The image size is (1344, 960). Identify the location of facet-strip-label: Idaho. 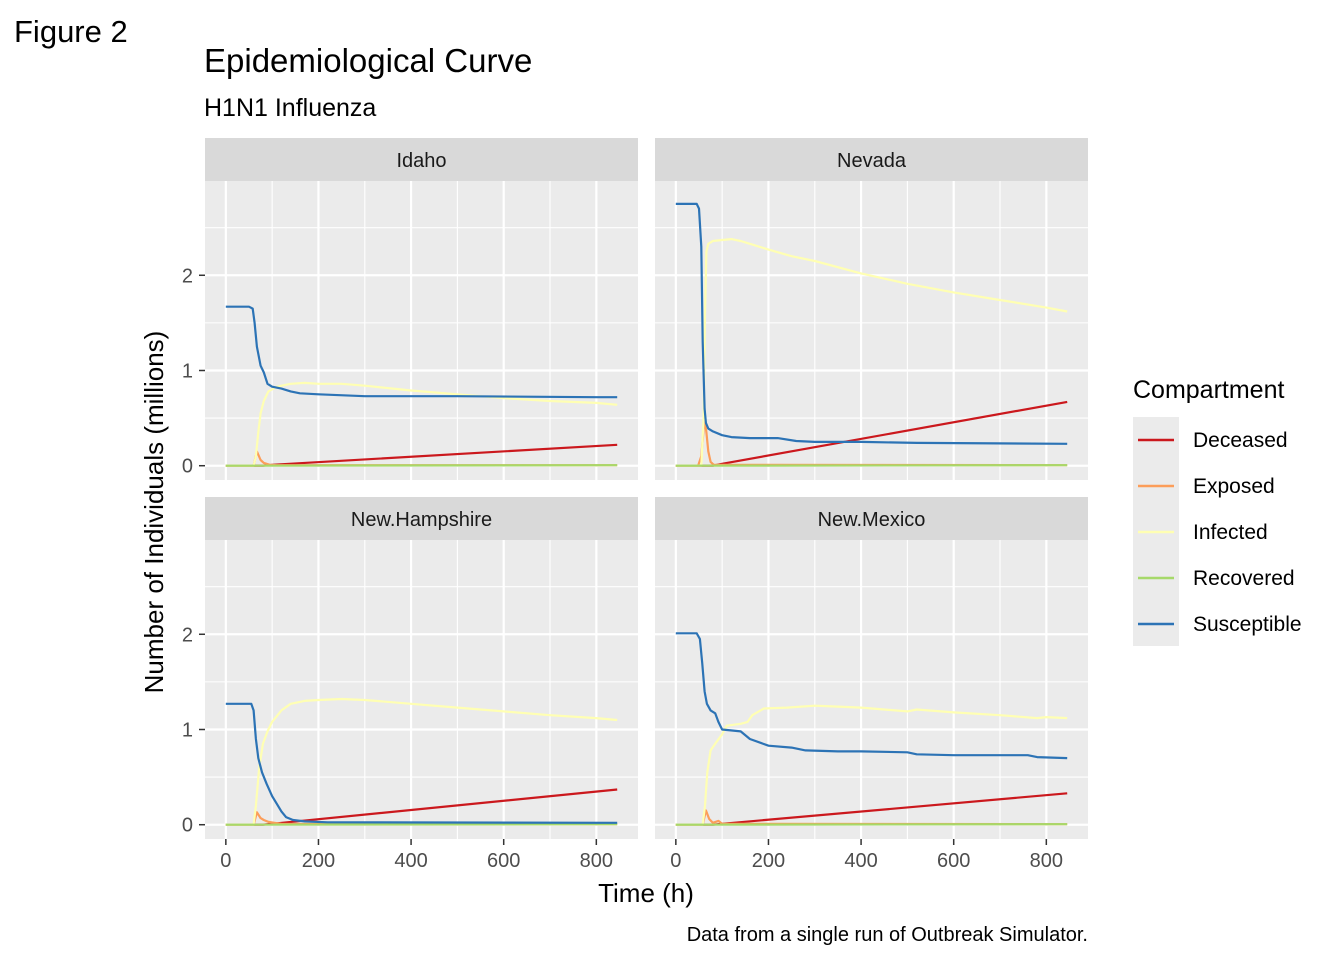
(421, 161).